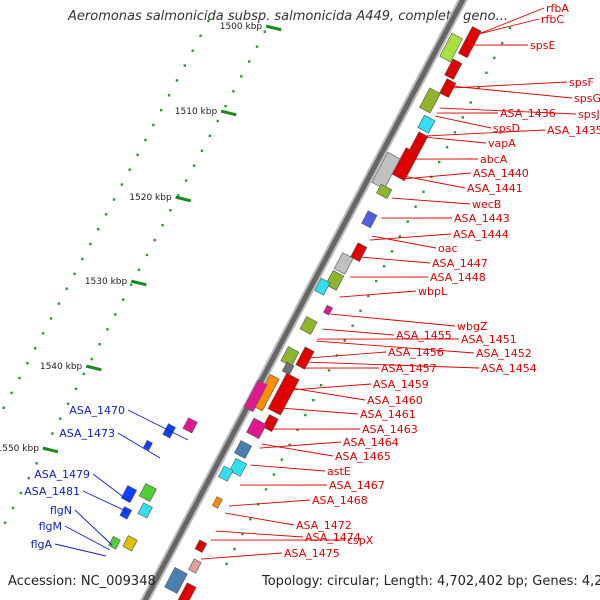 The width and height of the screenshot is (600, 600). I want to click on gene-label-spsf: spsF, so click(581, 82).